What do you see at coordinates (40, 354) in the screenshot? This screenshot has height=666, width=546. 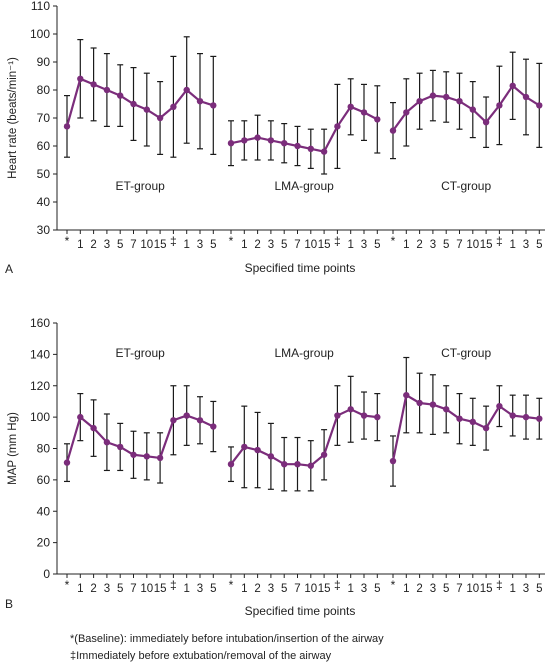 I see `y-tick-label: 140` at bounding box center [40, 354].